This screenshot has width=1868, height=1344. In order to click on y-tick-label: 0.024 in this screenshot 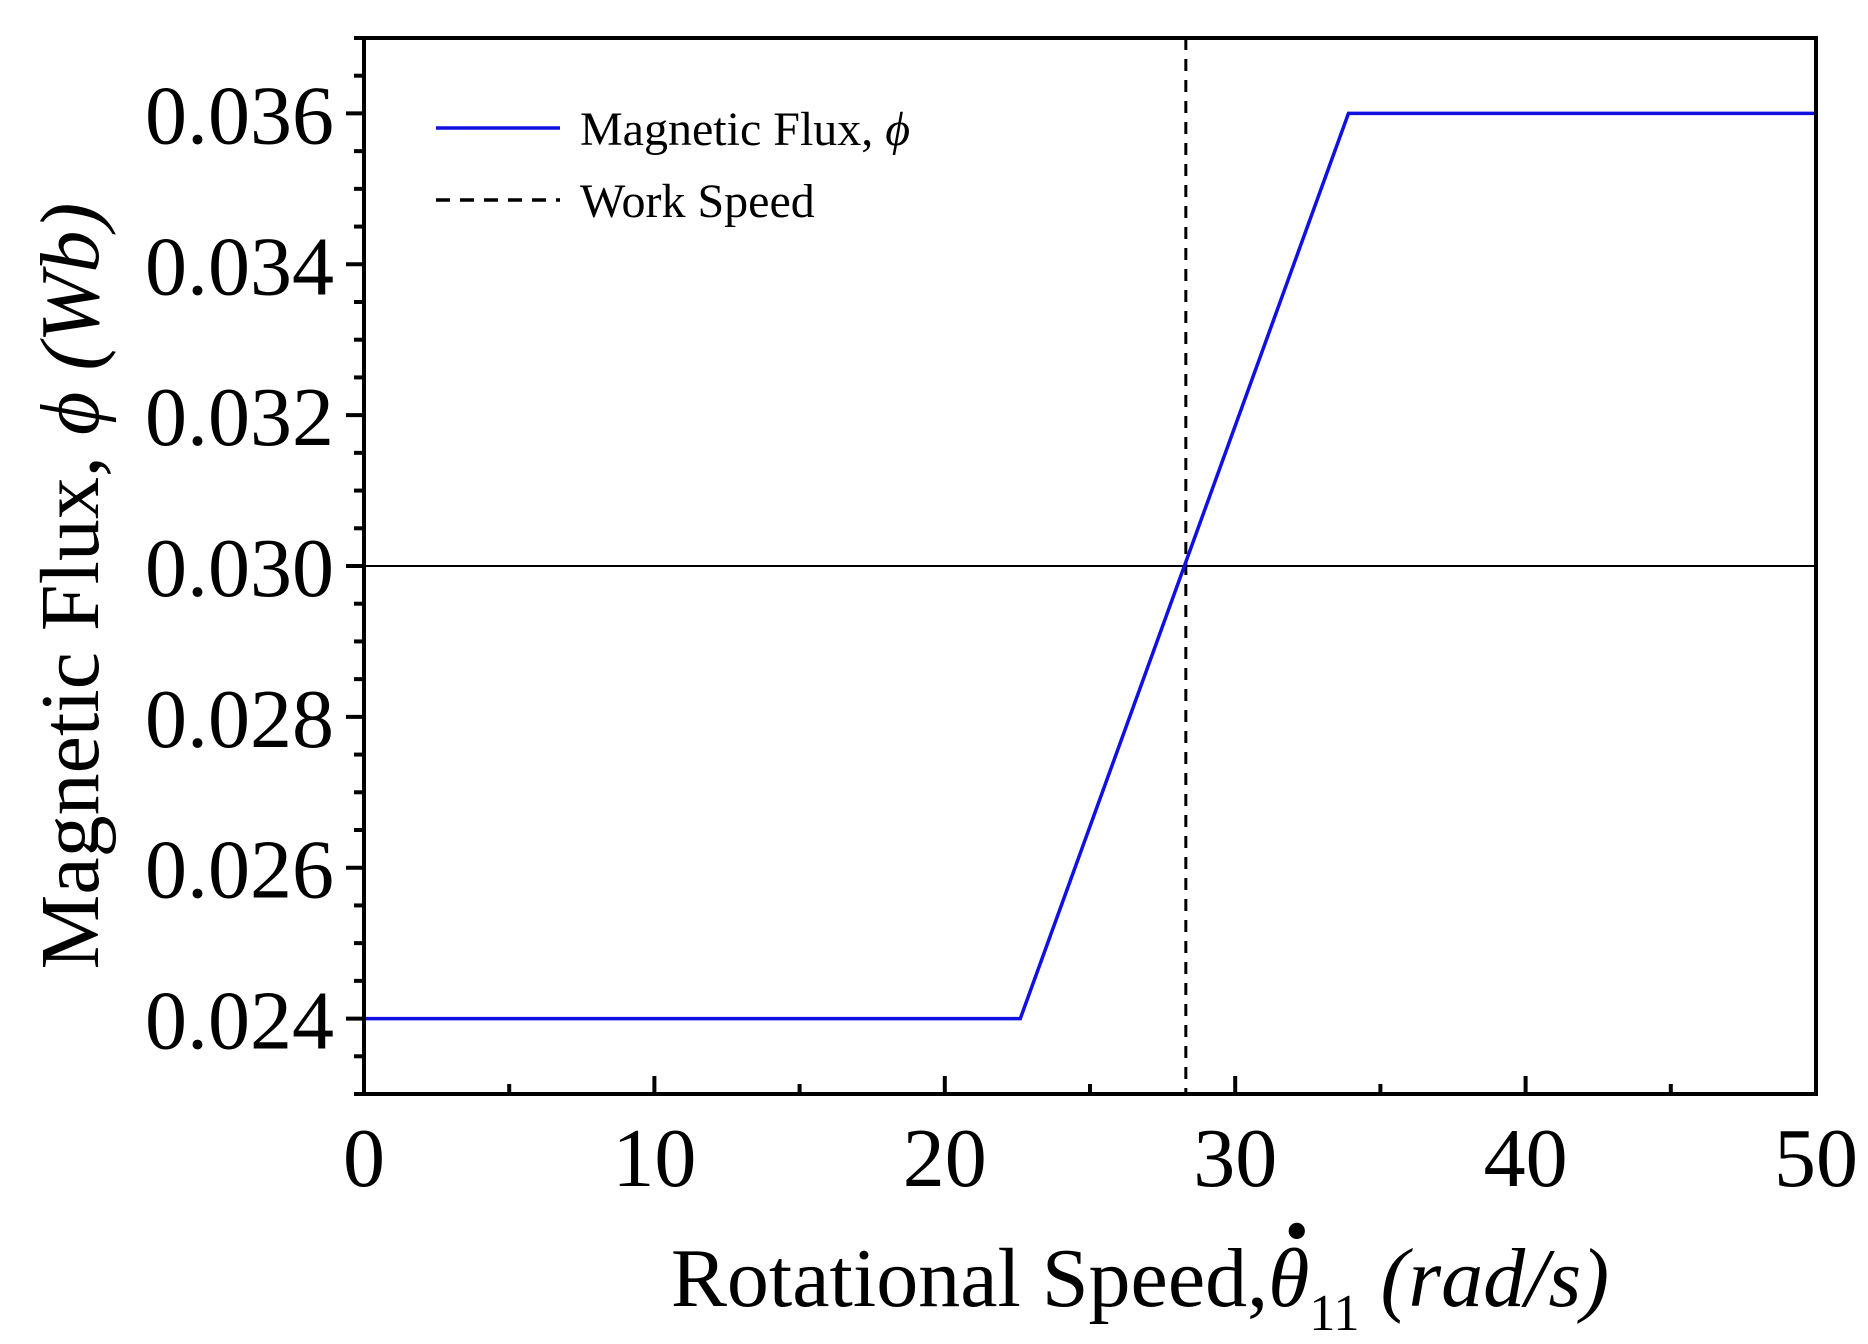, I will do `click(239, 1021)`.